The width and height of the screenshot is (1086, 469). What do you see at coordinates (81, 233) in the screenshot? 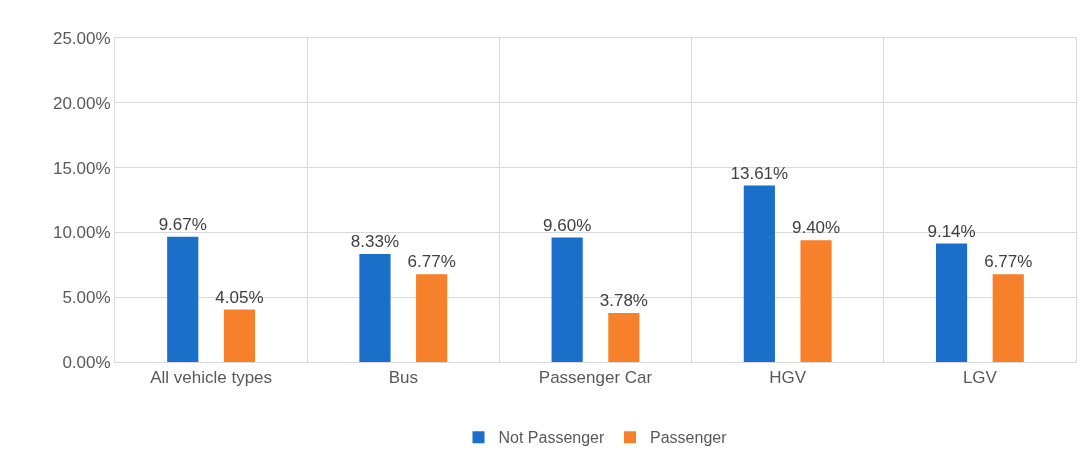
I see `y-tick-label: 10.00%` at bounding box center [81, 233].